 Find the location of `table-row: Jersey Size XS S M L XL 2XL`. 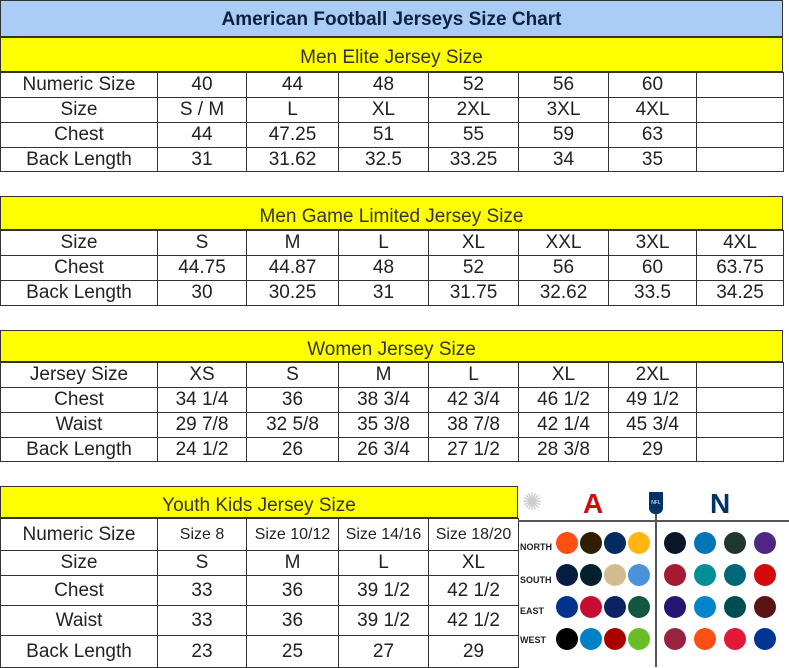

table-row: Jersey Size XS S M L XL 2XL is located at coordinates (392, 375).